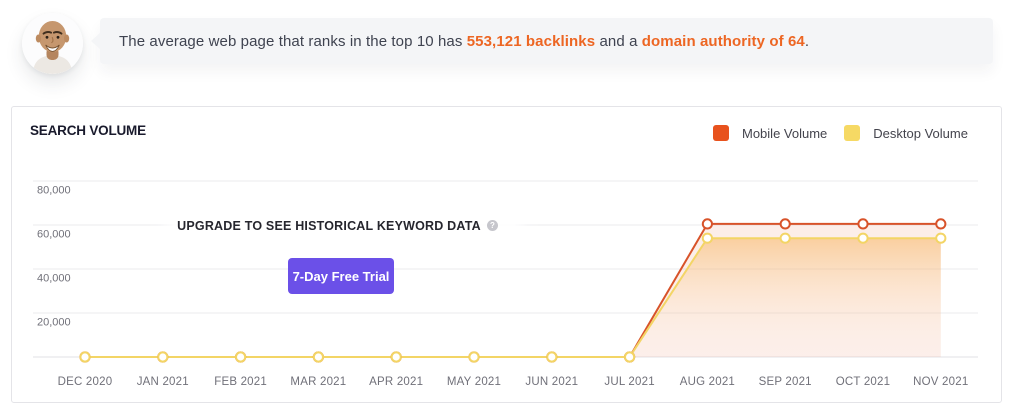 This screenshot has height=417, width=1014. What do you see at coordinates (492, 225) in the screenshot?
I see `help-icon: ?` at bounding box center [492, 225].